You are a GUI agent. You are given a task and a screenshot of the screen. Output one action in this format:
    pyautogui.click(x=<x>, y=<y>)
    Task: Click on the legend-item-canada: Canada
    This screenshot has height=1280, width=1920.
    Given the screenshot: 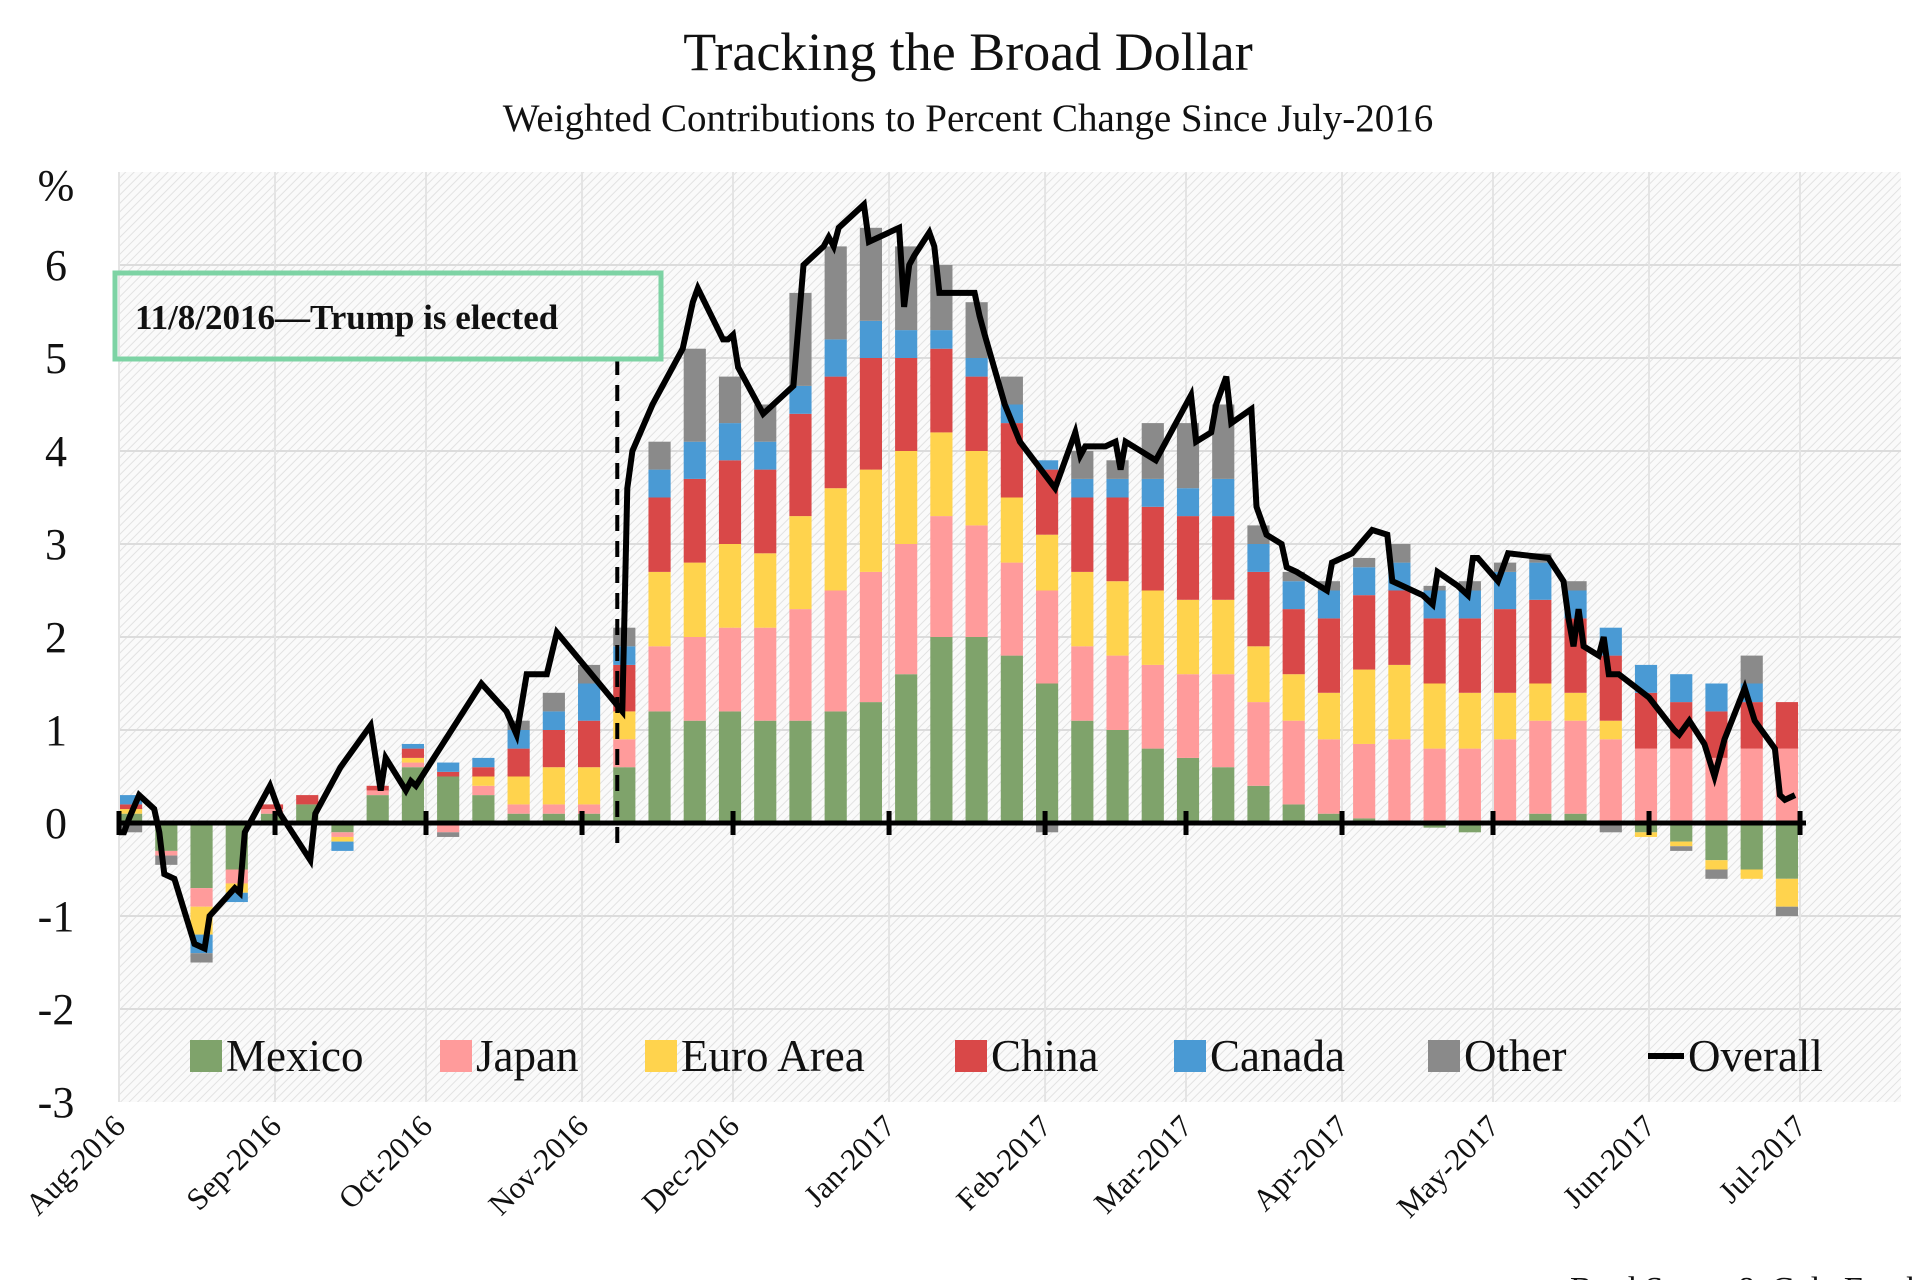 What is the action you would take?
    pyautogui.click(x=1259, y=1056)
    